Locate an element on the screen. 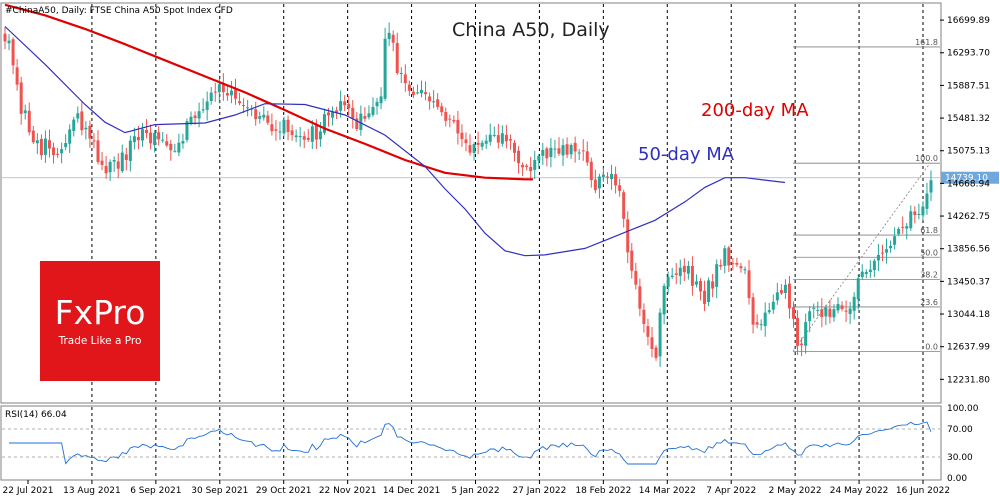  date-label: 13 Aug 2021 is located at coordinates (92, 491).